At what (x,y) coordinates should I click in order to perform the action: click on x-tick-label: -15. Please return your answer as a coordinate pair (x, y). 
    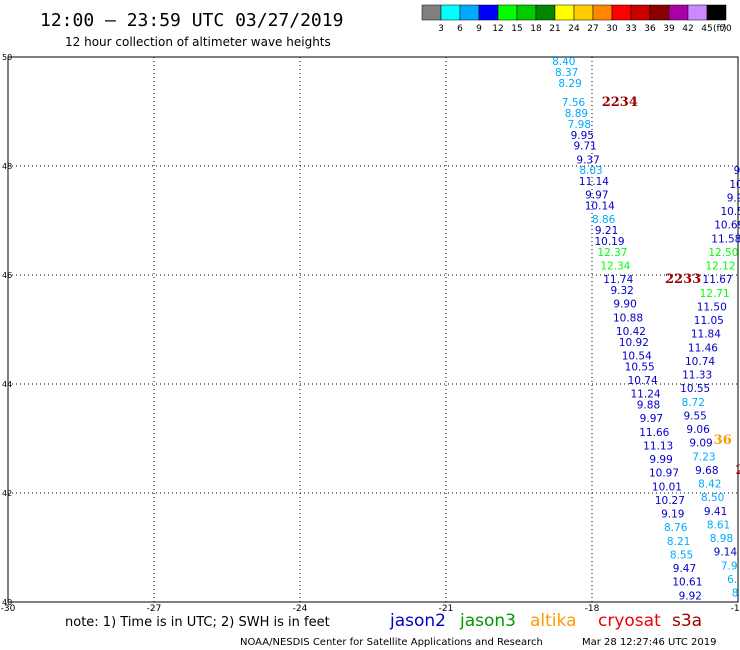
    Looking at the image, I should click on (735, 609).